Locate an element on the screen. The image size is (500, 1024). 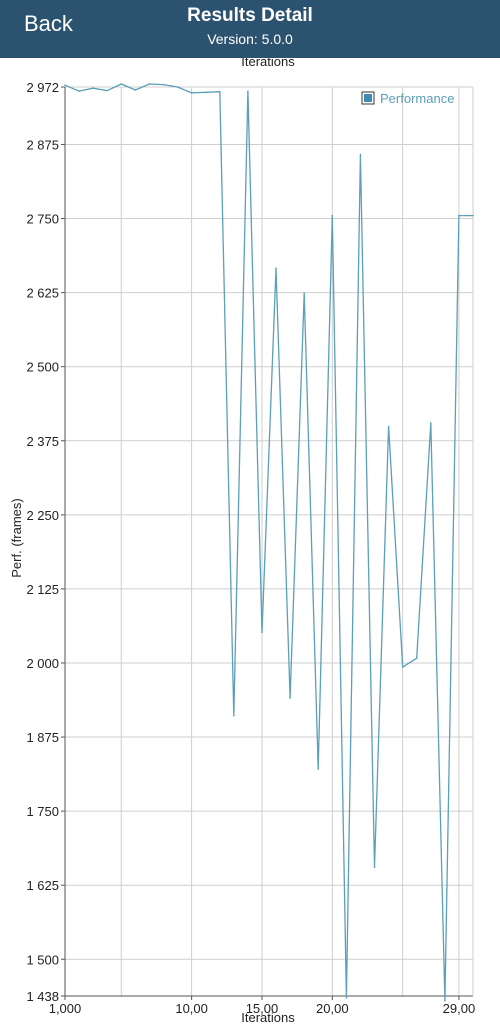
y-tick-label: 2 000 is located at coordinates (42, 663).